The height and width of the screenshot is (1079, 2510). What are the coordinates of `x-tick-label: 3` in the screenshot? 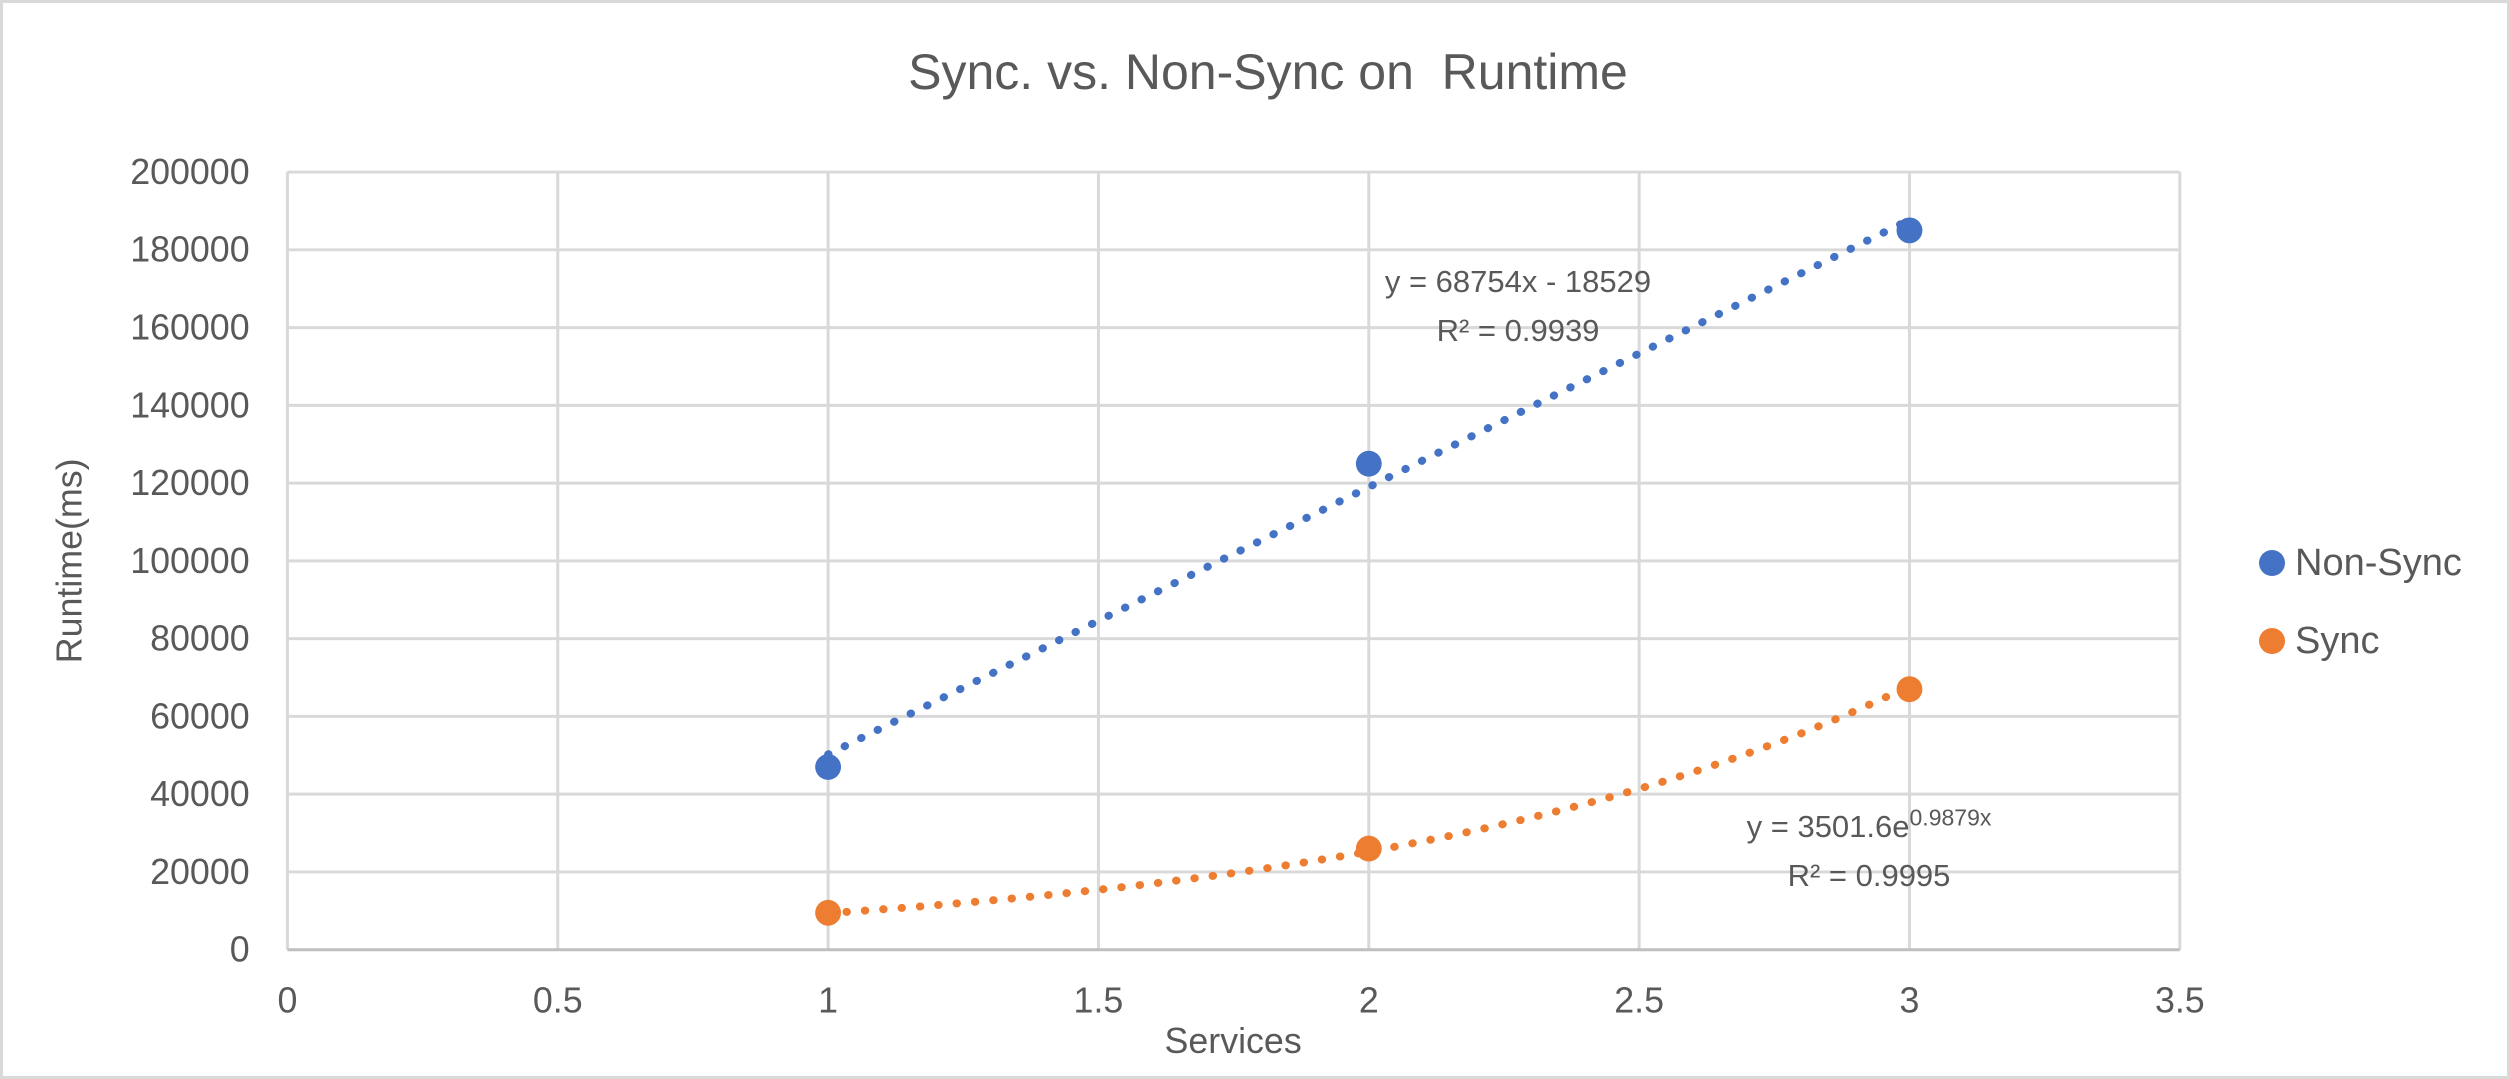 It's located at (1910, 1000).